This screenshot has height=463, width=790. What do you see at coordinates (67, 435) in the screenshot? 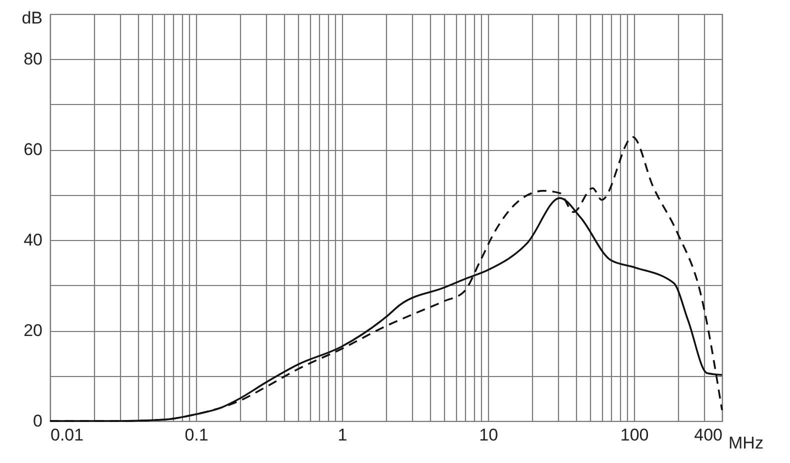
I see `x-tick-label: 0.01` at bounding box center [67, 435].